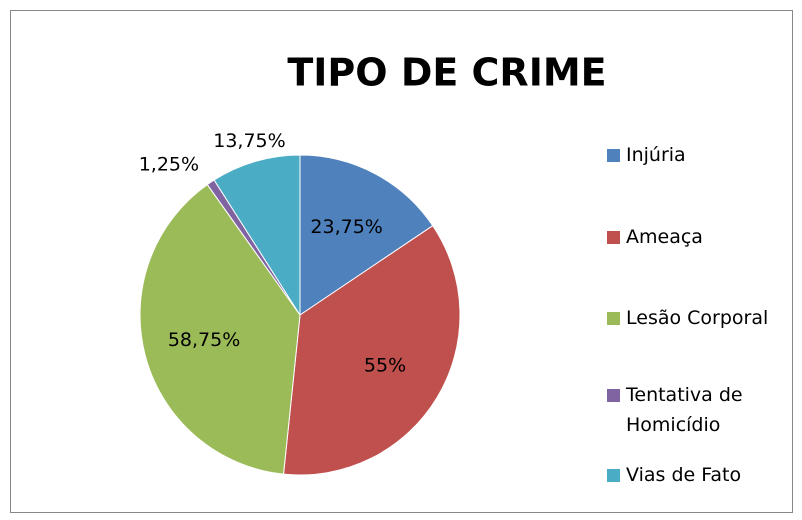 The image size is (802, 520). What do you see at coordinates (385, 366) in the screenshot?
I see `data-label: 55%` at bounding box center [385, 366].